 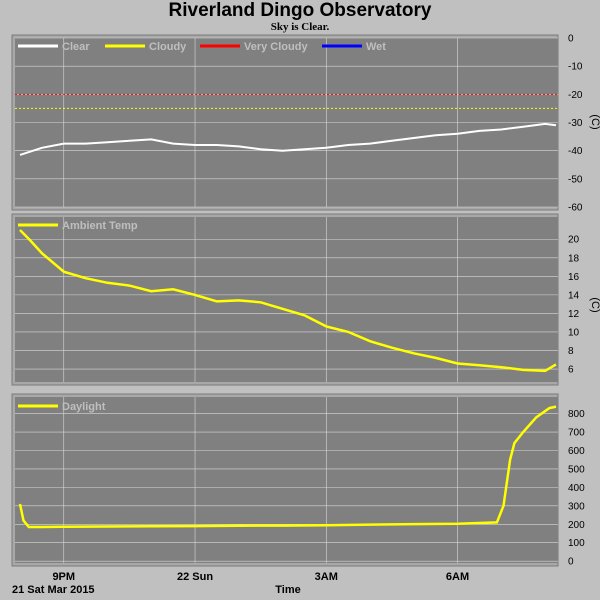 I want to click on y-tick-label: -40, so click(x=575, y=151).